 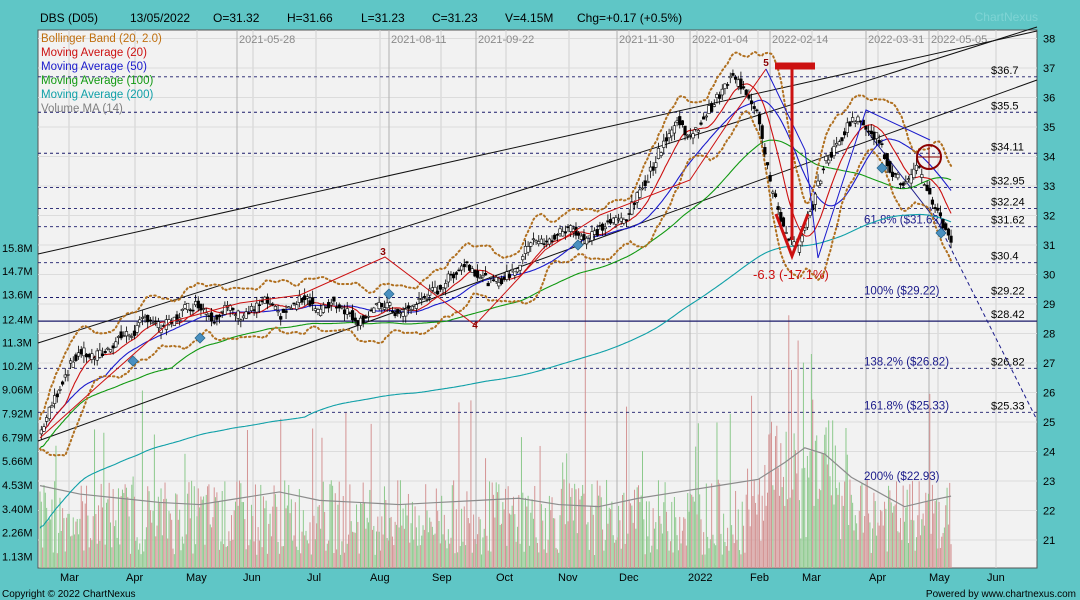 What do you see at coordinates (455, 18) in the screenshot?
I see `header-close: C=31.23` at bounding box center [455, 18].